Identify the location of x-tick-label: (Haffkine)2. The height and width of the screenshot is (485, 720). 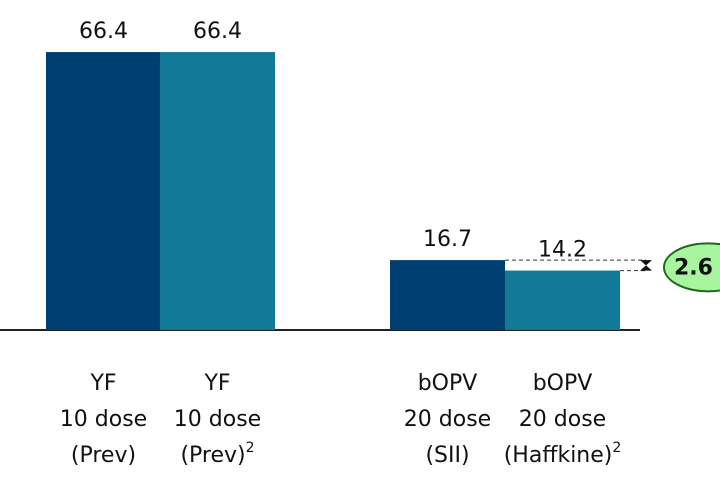
(563, 454).